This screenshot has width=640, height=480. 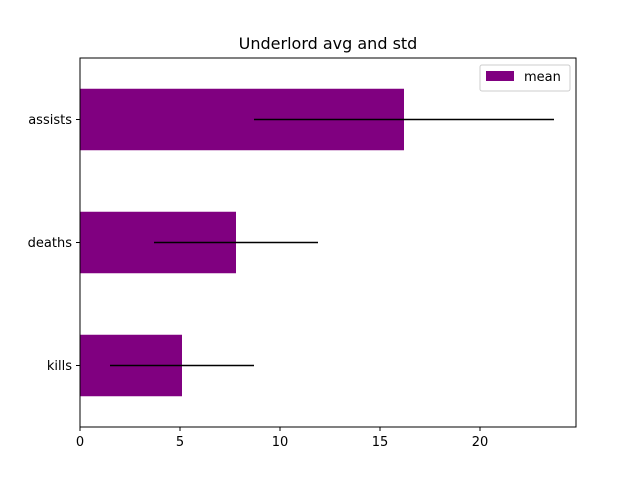 What do you see at coordinates (500, 76) in the screenshot?
I see `legend-swatch-mean` at bounding box center [500, 76].